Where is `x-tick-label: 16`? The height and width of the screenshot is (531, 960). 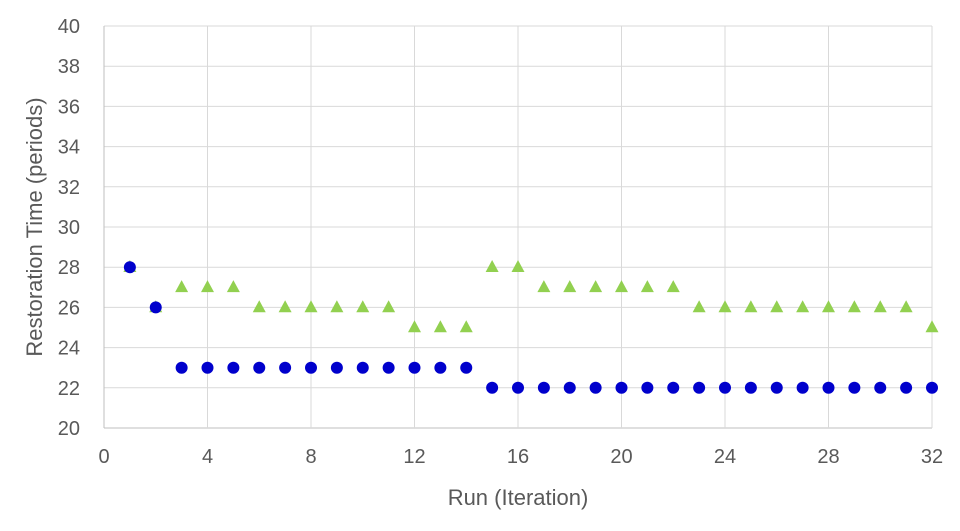 x-tick-label: 16 is located at coordinates (518, 457).